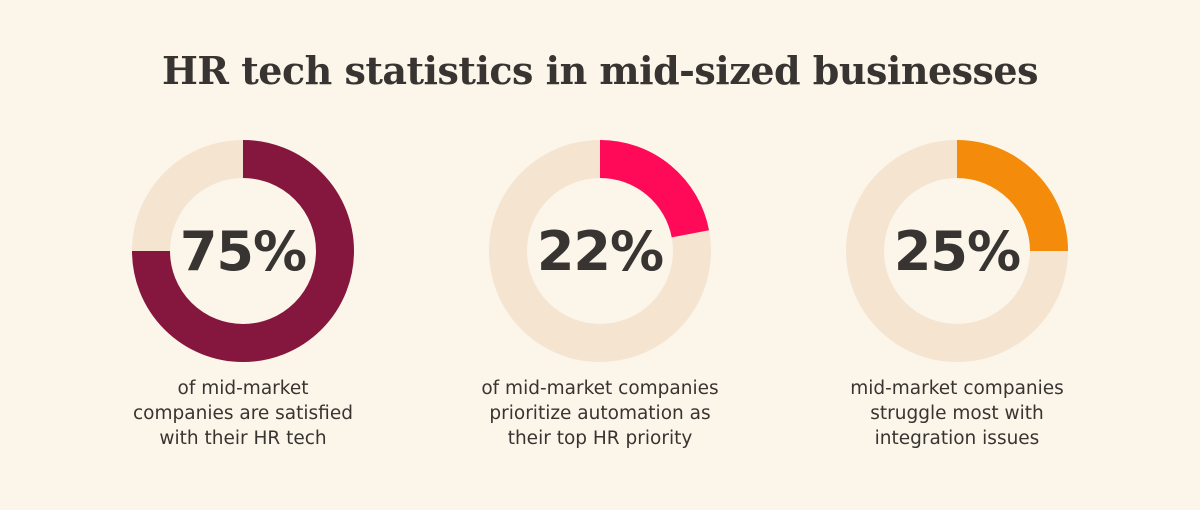  I want to click on percent-label: 75%, so click(243, 251).